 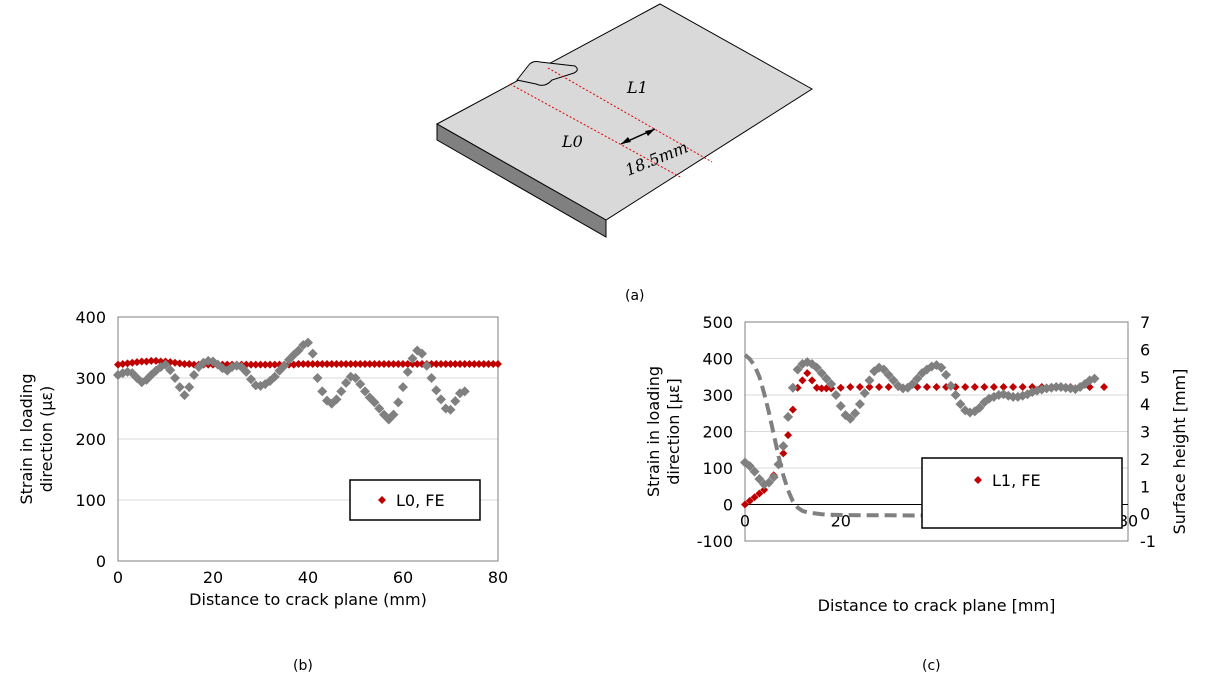 I want to click on x-axis-title: Distance to crack plane (mm), so click(x=308, y=599).